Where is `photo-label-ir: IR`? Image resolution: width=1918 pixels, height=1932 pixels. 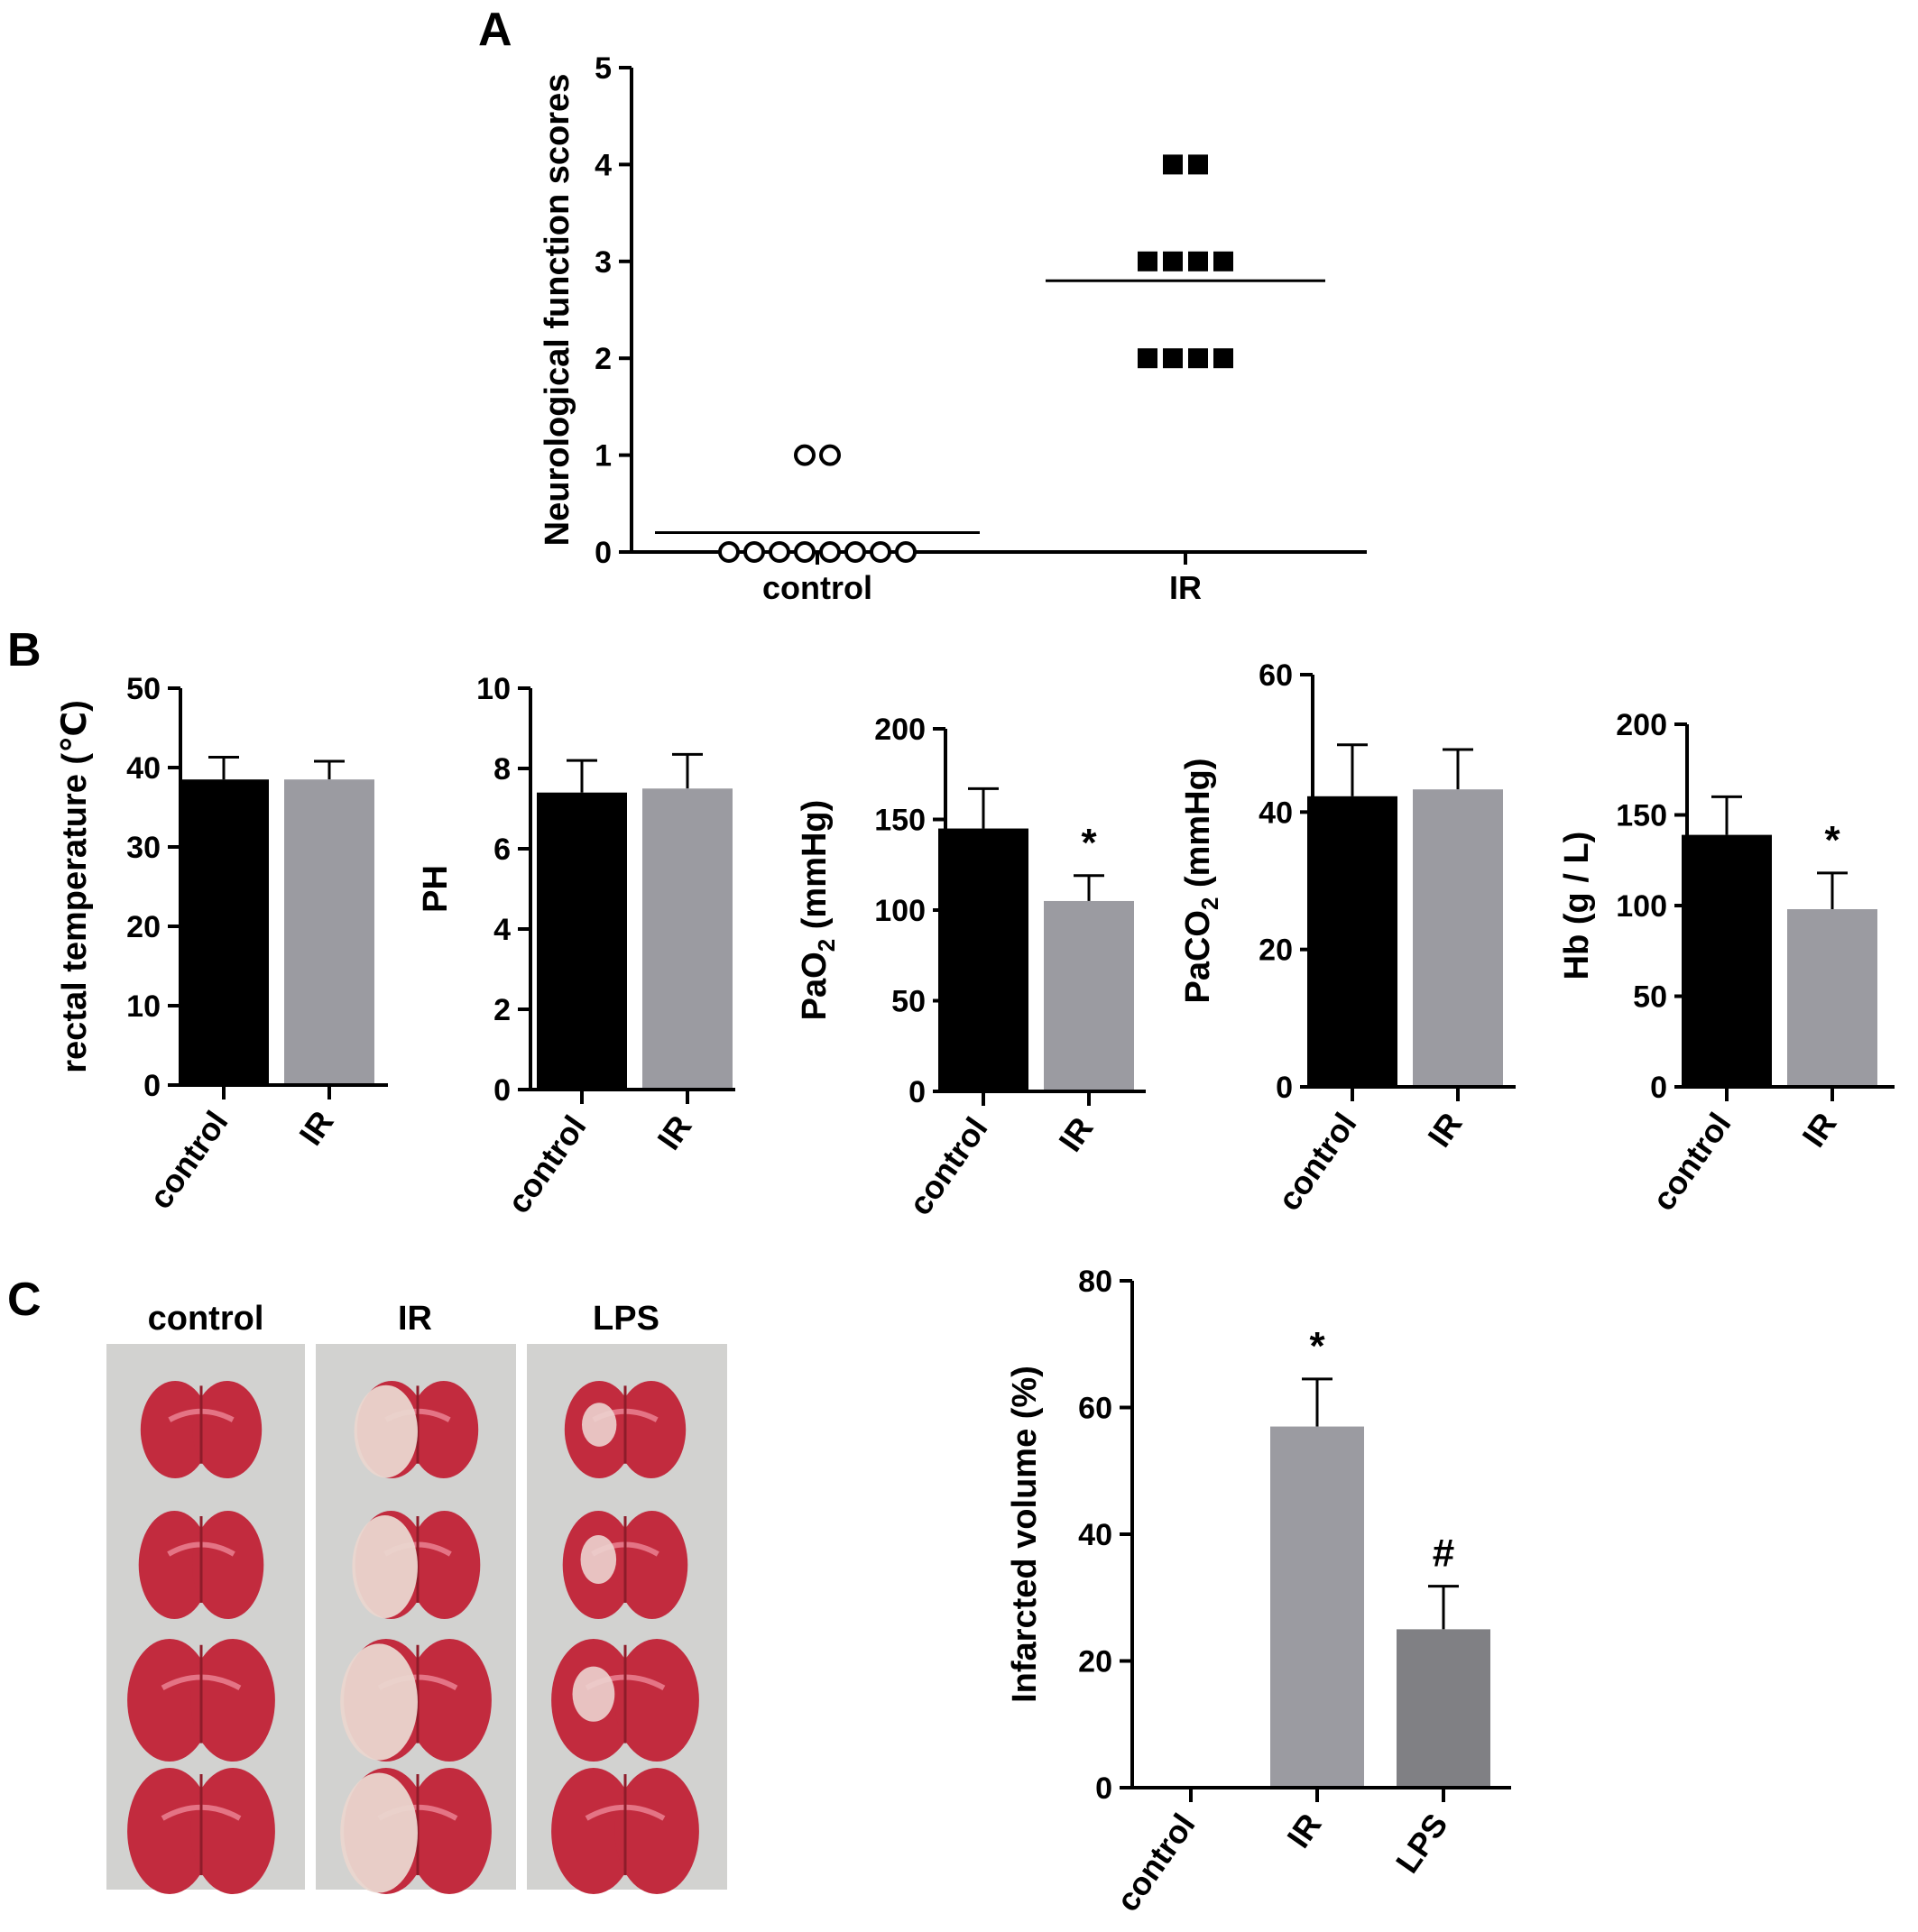 photo-label-ir: IR is located at coordinates (415, 1319).